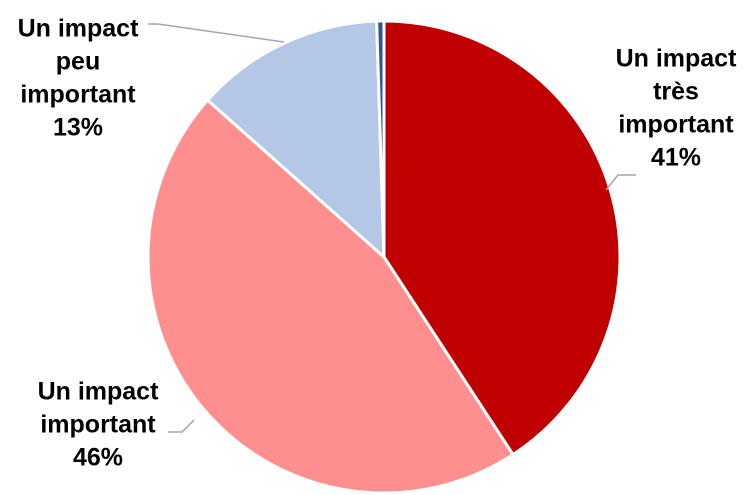 Image resolution: width=749 pixels, height=495 pixels. Describe the element at coordinates (78, 62) in the screenshot. I see `slice-label-line: peu` at that location.